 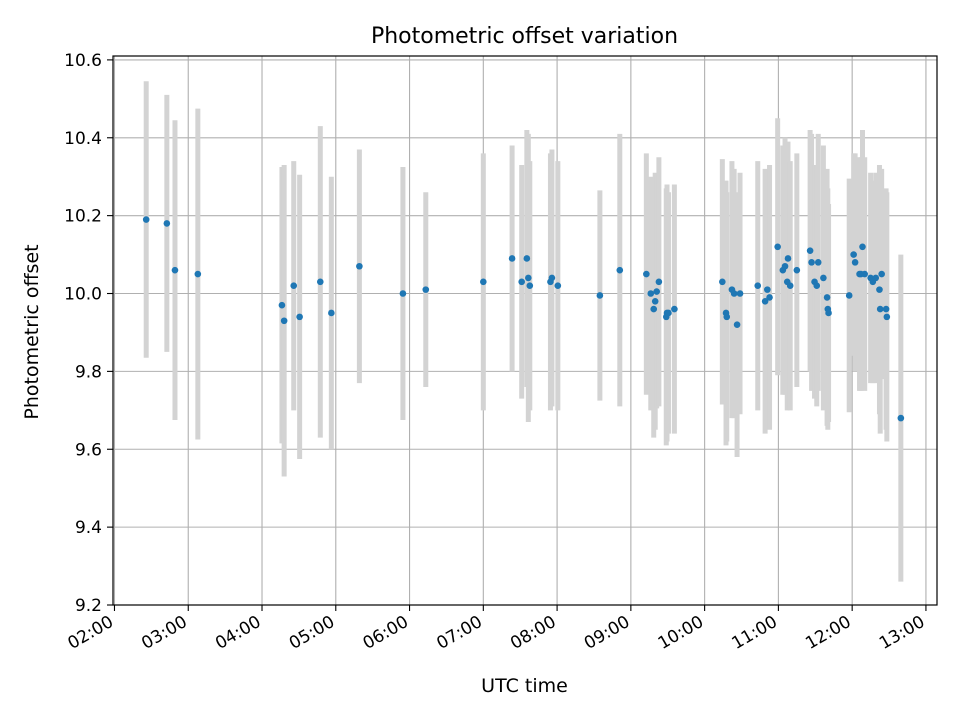 What do you see at coordinates (88, 450) in the screenshot?
I see `y-tick-label: 9.6` at bounding box center [88, 450].